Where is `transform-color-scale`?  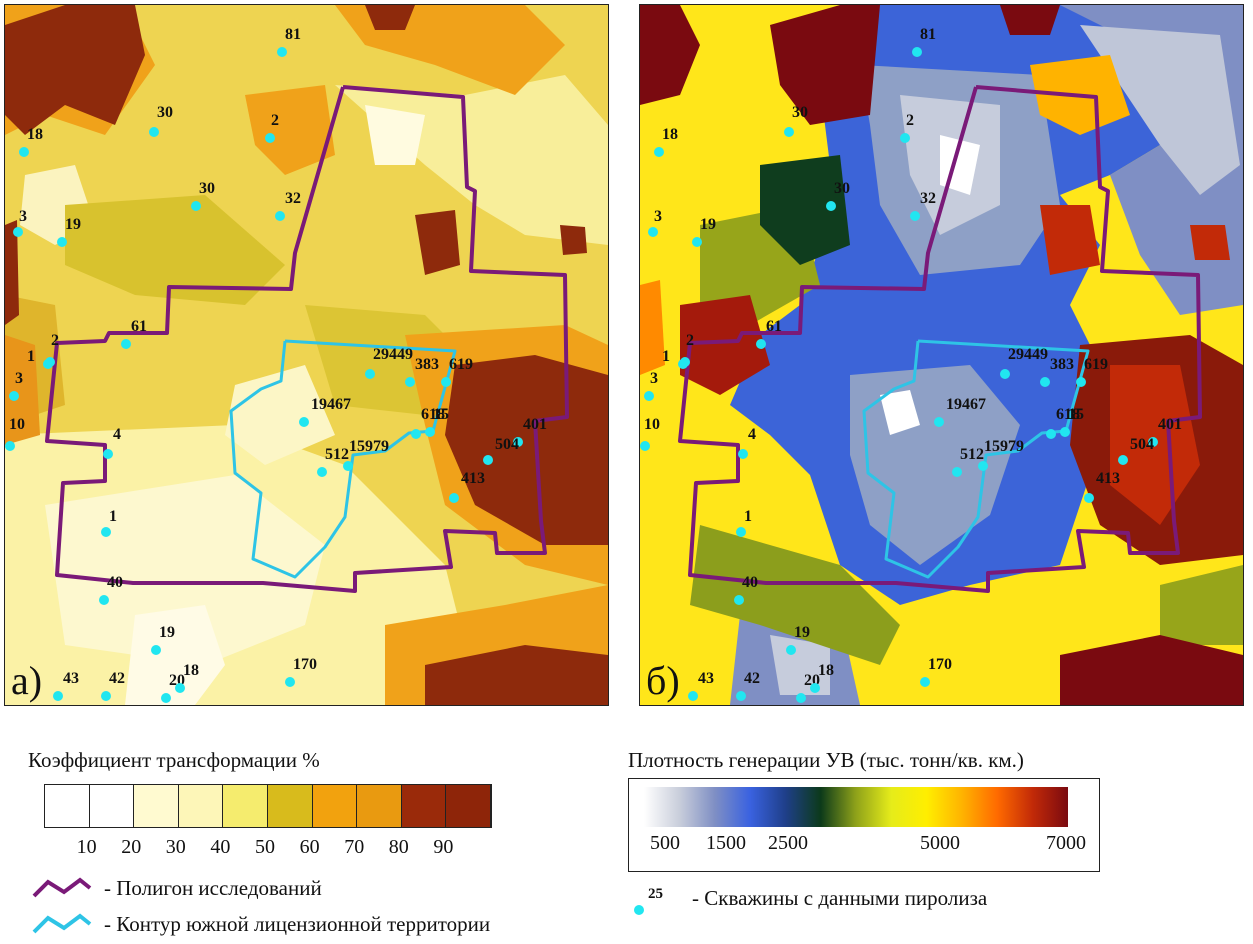
transform-color-scale is located at coordinates (268, 806).